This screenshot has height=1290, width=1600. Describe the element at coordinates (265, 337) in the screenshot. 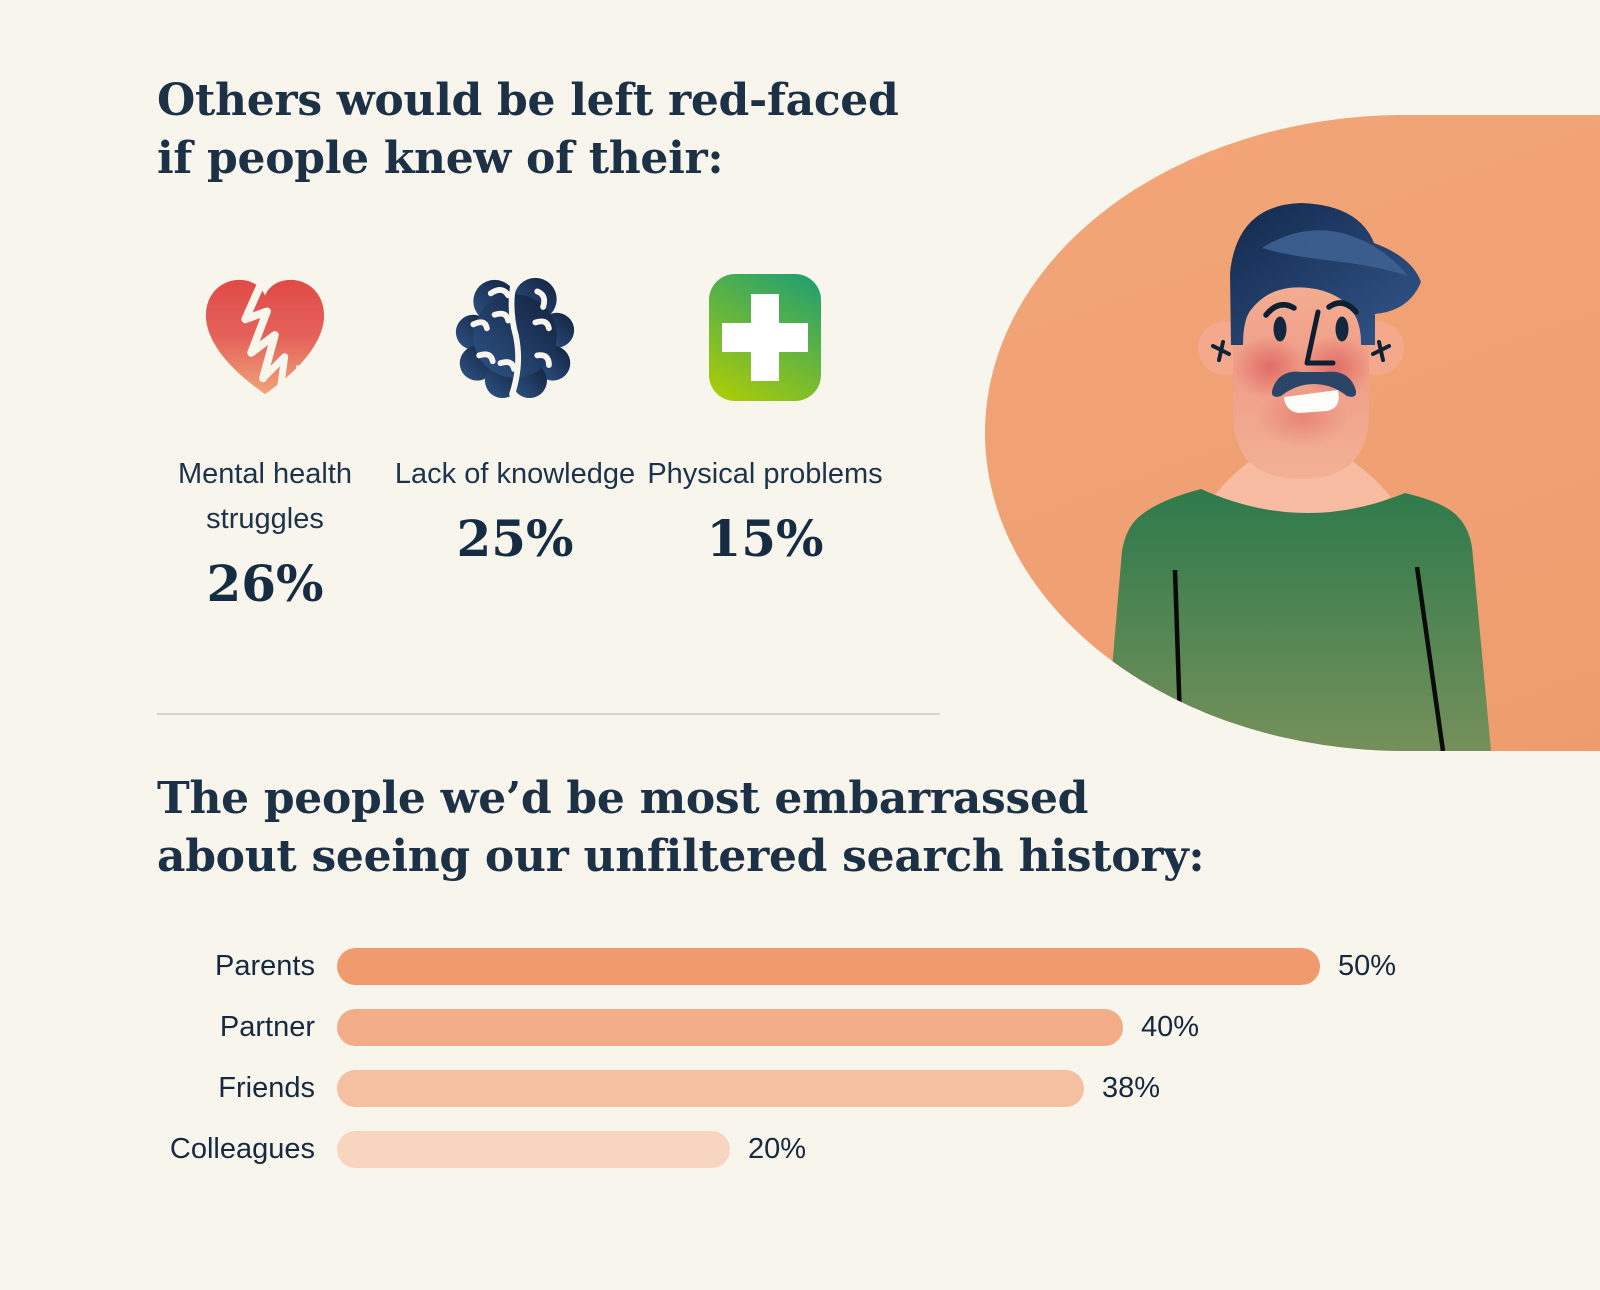

I see `broken-heart-icon` at that location.